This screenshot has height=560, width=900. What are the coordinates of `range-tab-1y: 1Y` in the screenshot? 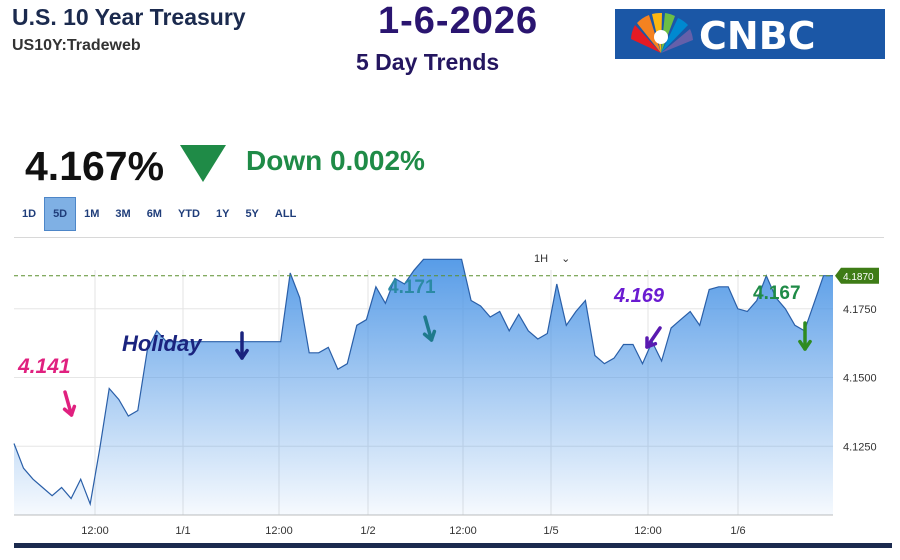 It's located at (222, 214).